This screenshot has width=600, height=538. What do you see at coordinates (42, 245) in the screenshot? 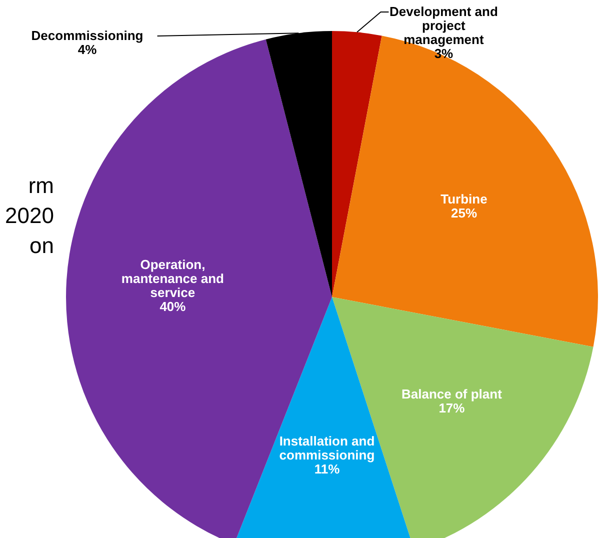
I see `text: on` at bounding box center [42, 245].